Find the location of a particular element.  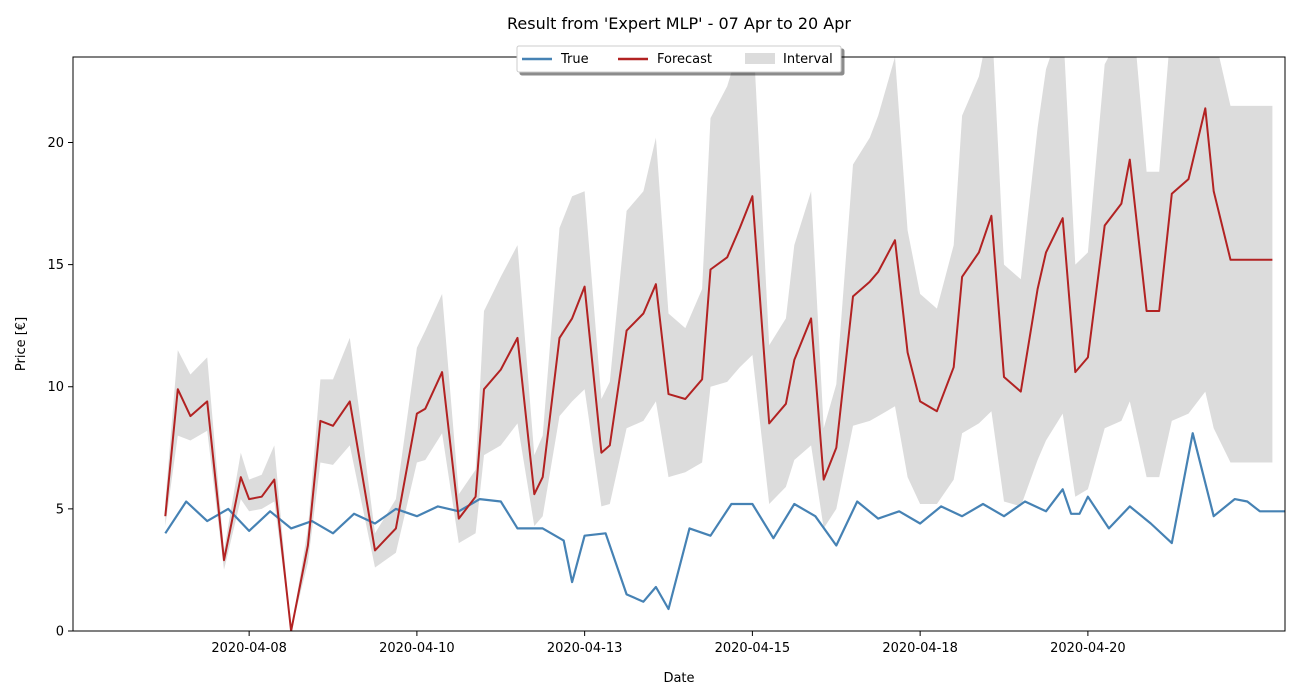

x-tick-label: 2020-04-10 is located at coordinates (417, 648).